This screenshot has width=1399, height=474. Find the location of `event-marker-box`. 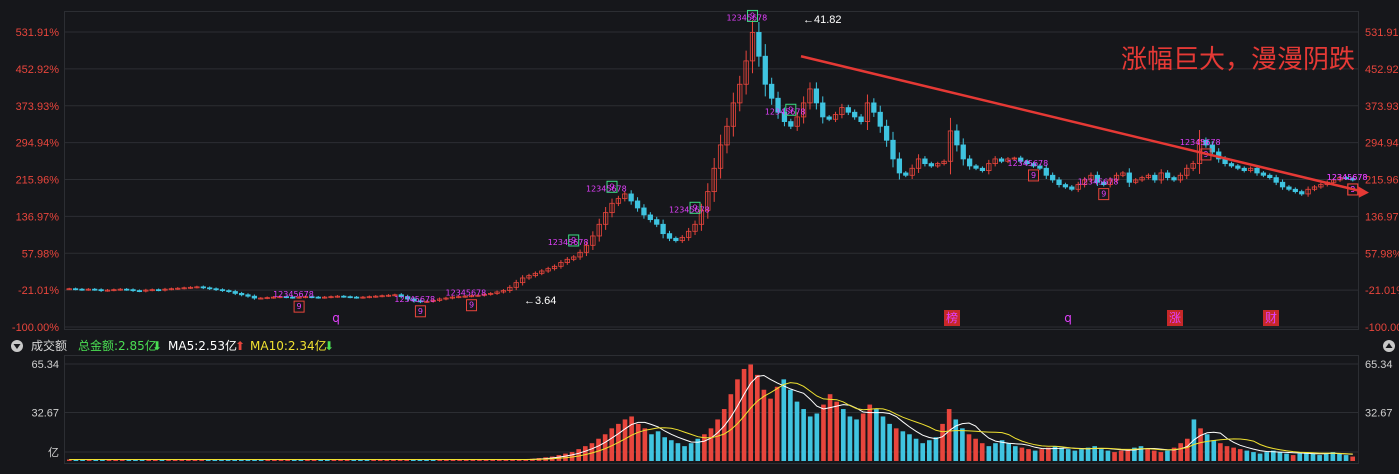

event-marker-box is located at coordinates (1175, 318).